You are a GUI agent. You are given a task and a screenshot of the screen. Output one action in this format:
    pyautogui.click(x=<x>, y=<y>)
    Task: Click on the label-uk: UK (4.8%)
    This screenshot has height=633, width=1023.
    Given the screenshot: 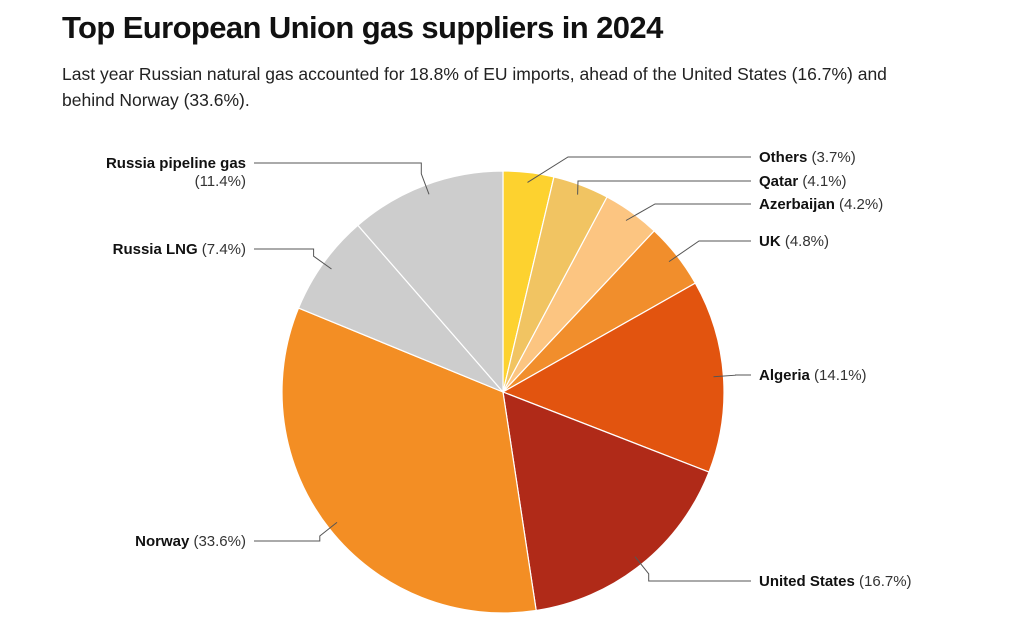 What is the action you would take?
    pyautogui.click(x=794, y=241)
    